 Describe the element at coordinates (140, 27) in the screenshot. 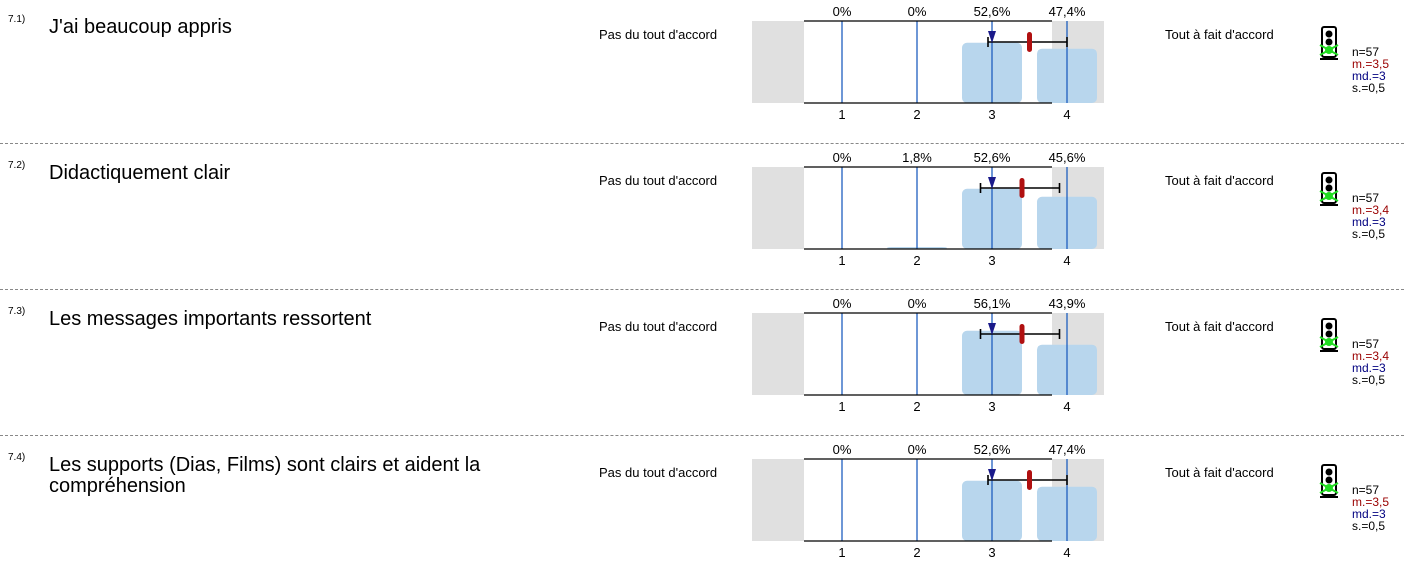

I see `question-text: J'ai beaucoup appris` at that location.